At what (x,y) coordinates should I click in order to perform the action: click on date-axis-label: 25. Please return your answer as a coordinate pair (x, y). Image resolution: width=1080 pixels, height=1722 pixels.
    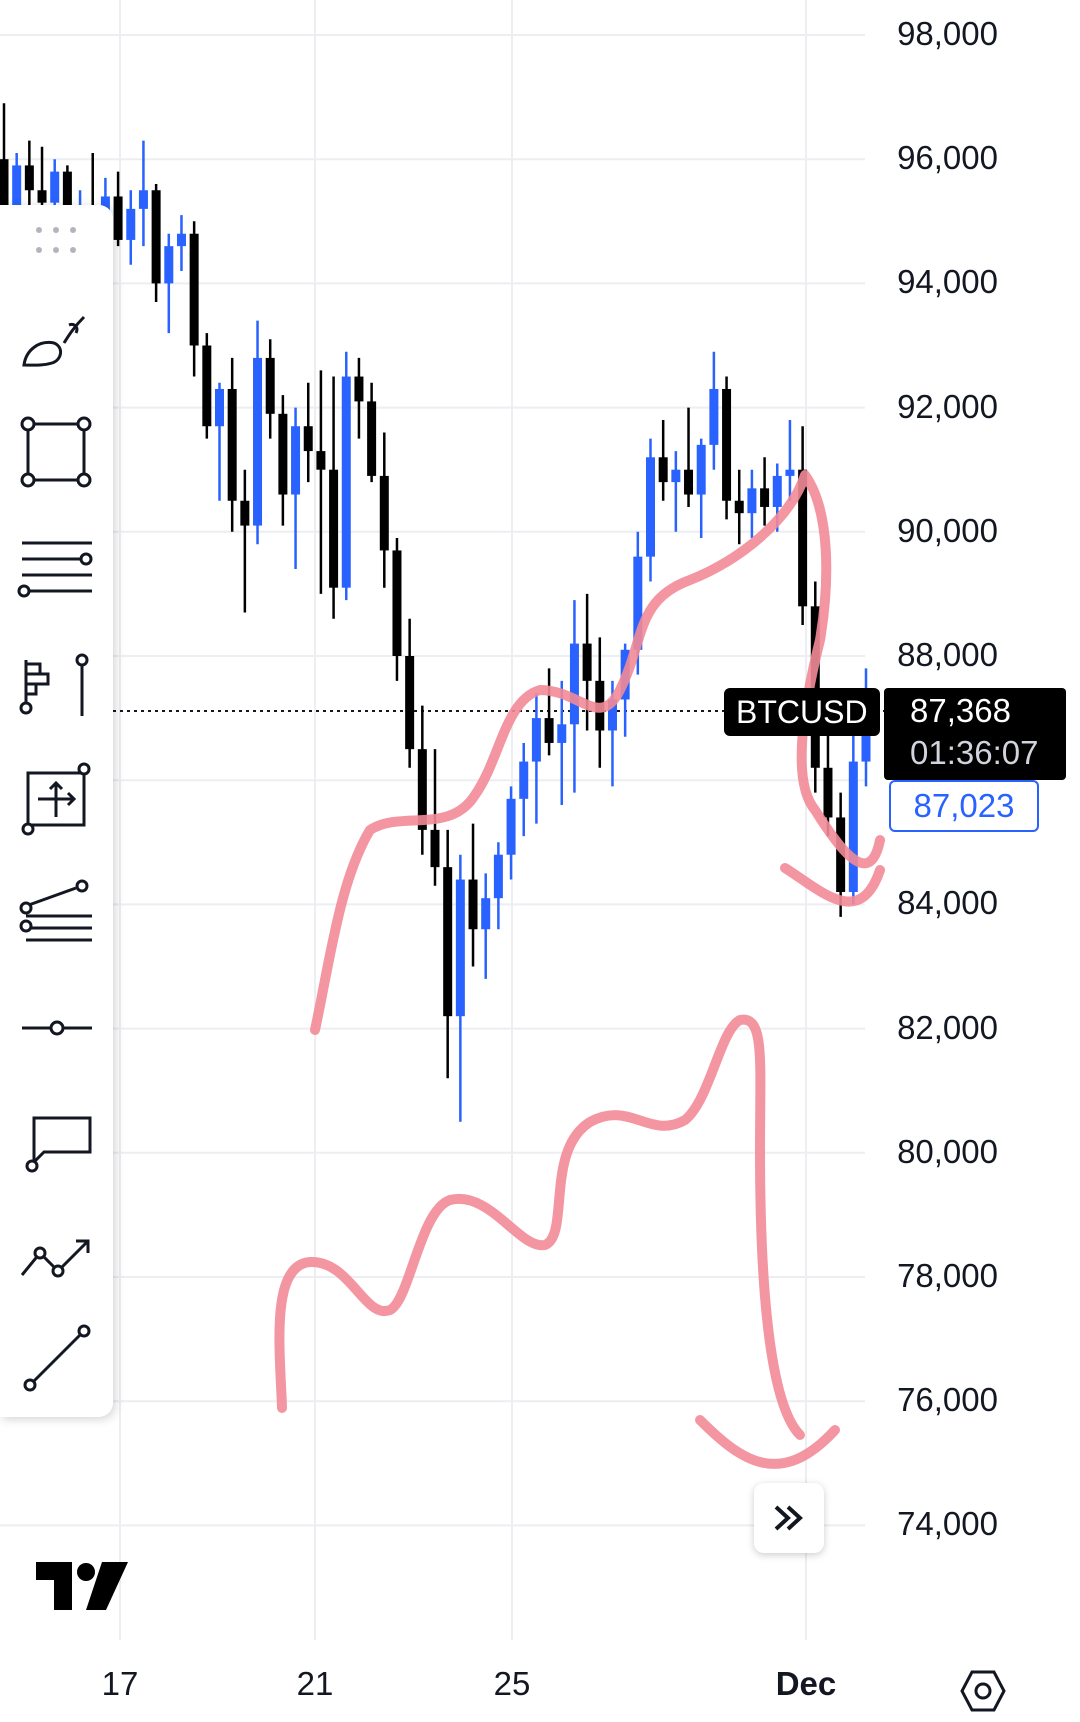
    Looking at the image, I should click on (512, 1683).